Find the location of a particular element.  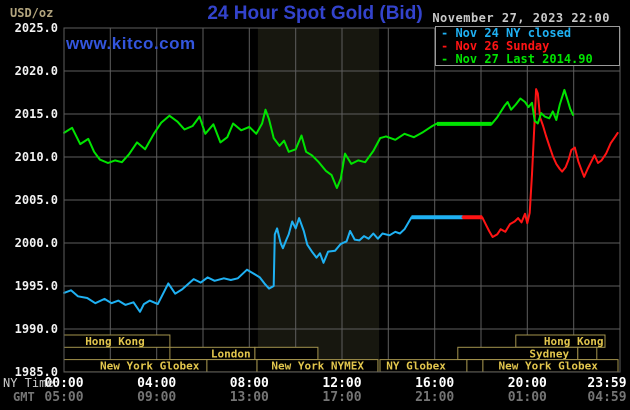

y-axis-unit-label: USD/oz is located at coordinates (32, 13).